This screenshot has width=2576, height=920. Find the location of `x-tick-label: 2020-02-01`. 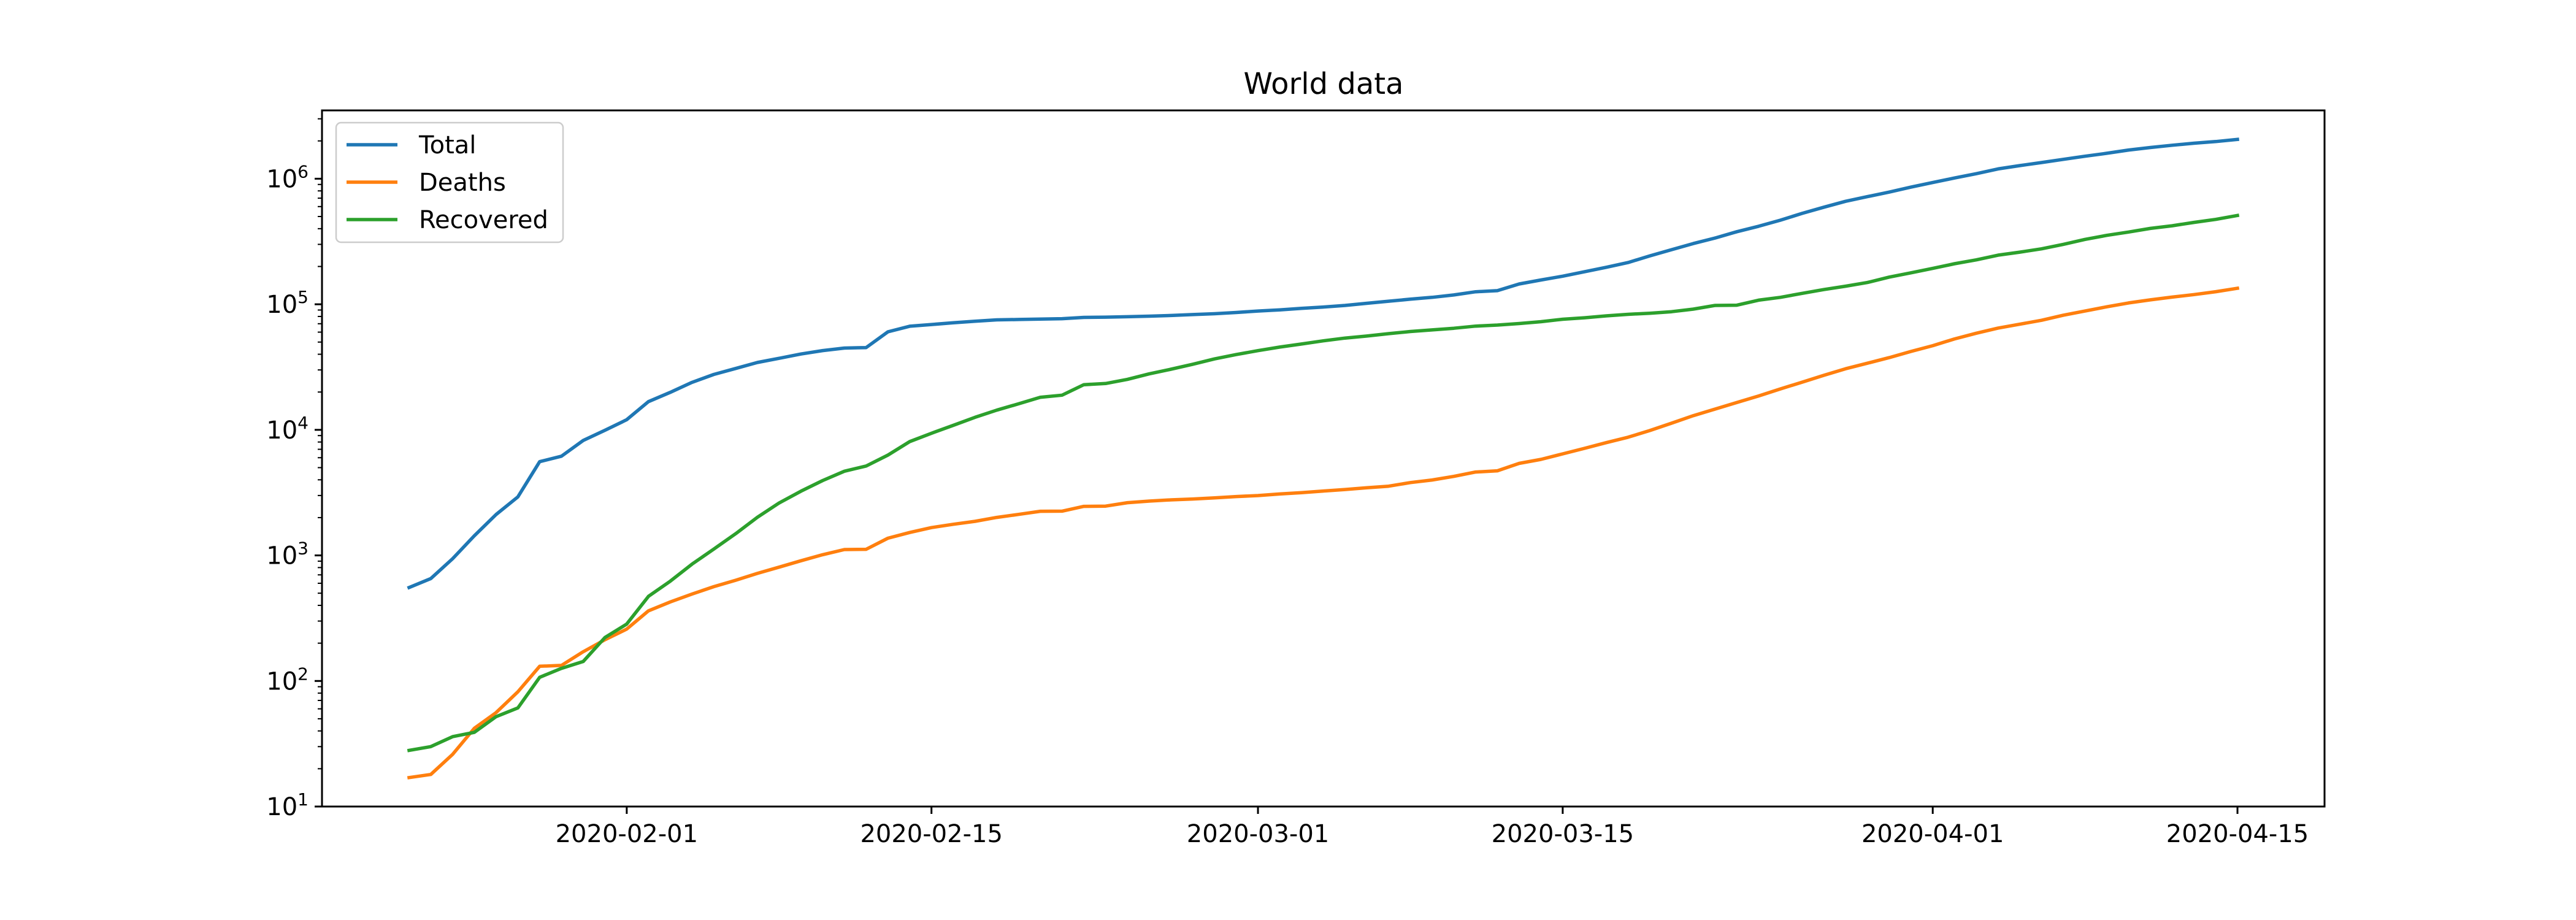

x-tick-label: 2020-02-01 is located at coordinates (627, 834).